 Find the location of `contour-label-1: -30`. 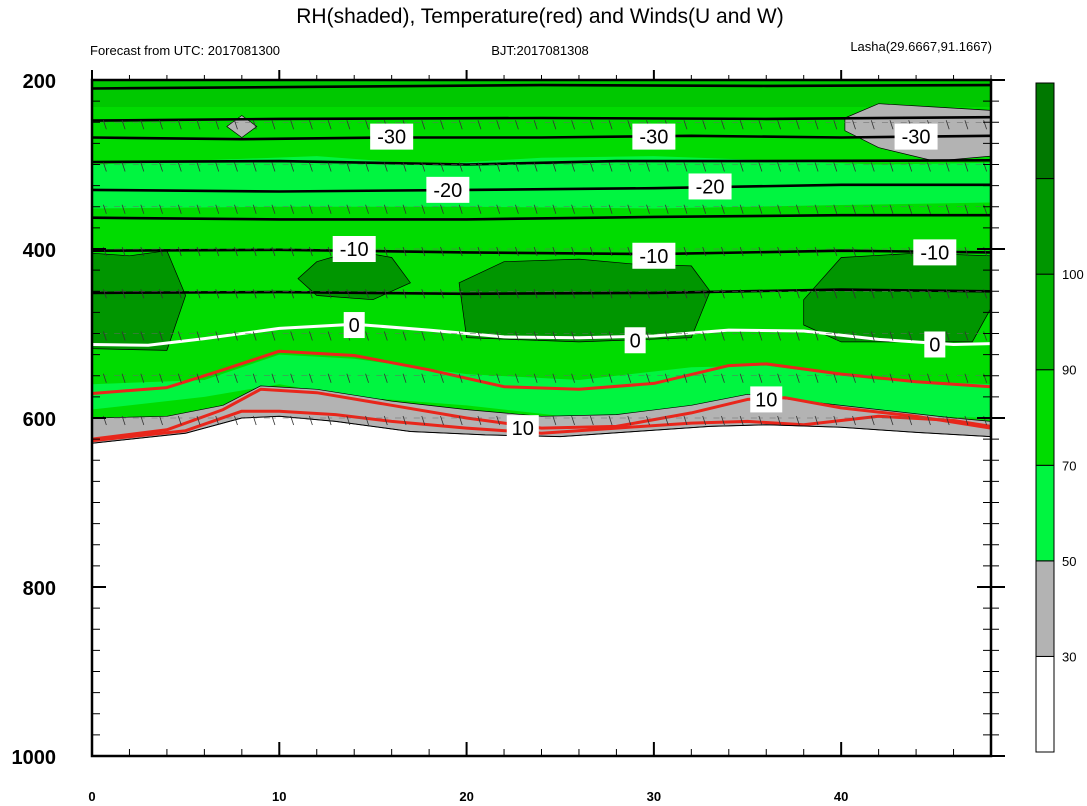

contour-label-1: -30 is located at coordinates (653, 138).